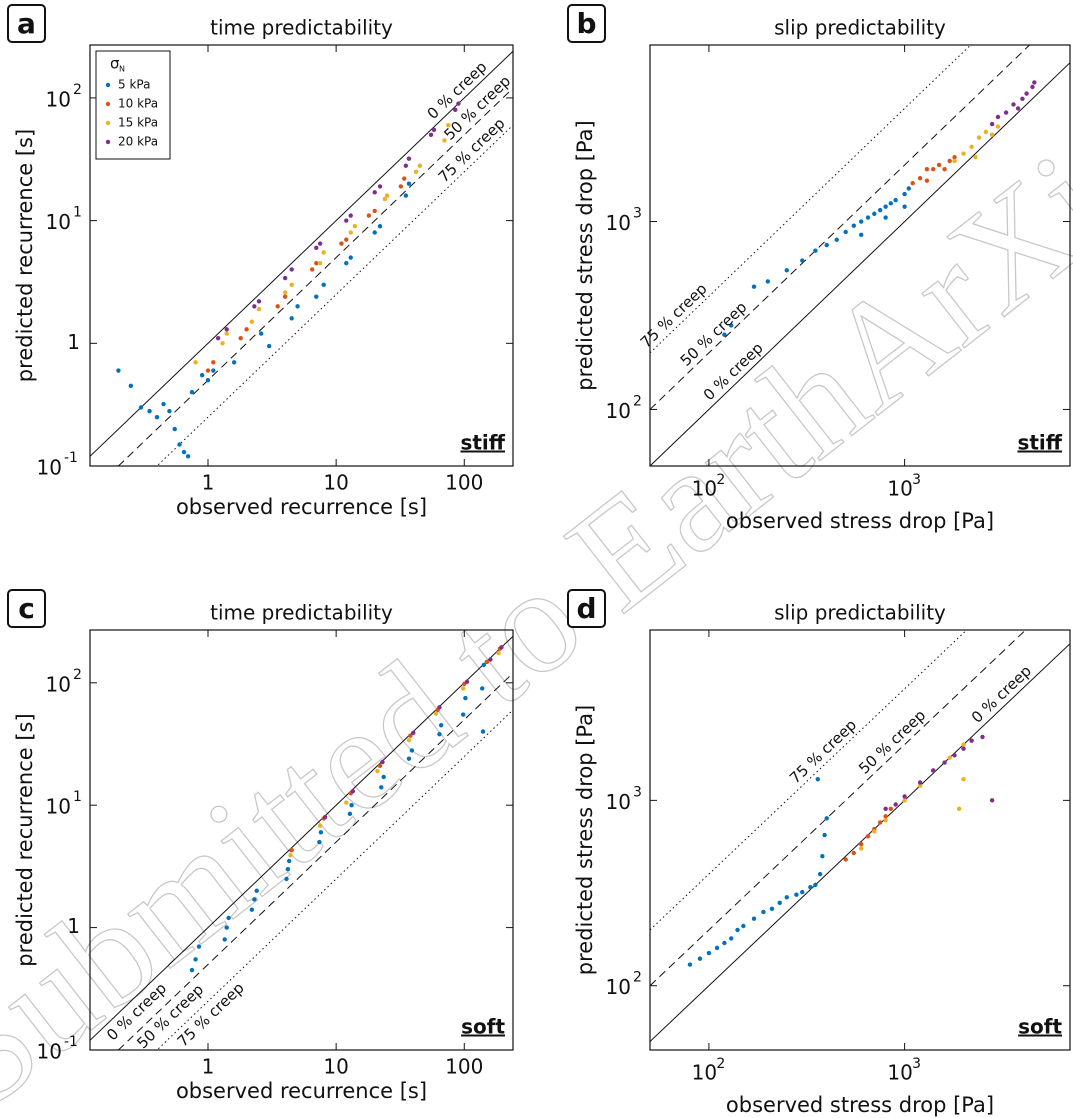 The width and height of the screenshot is (1073, 1118). Describe the element at coordinates (823, 751) in the screenshot. I see `creep-label: 75 % creep` at that location.